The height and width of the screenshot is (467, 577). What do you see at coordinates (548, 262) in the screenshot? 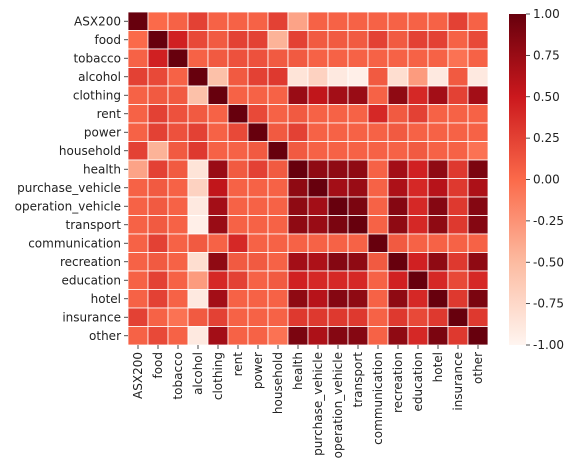
I see `colorbar-tick-label: -0.50` at bounding box center [548, 262].